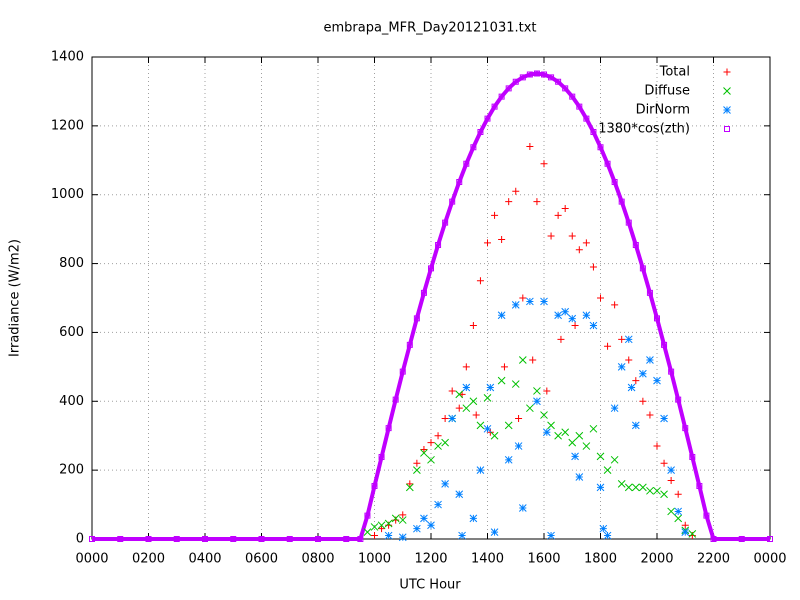 The width and height of the screenshot is (800, 600). I want to click on legend-label: DirNorm, so click(663, 110).